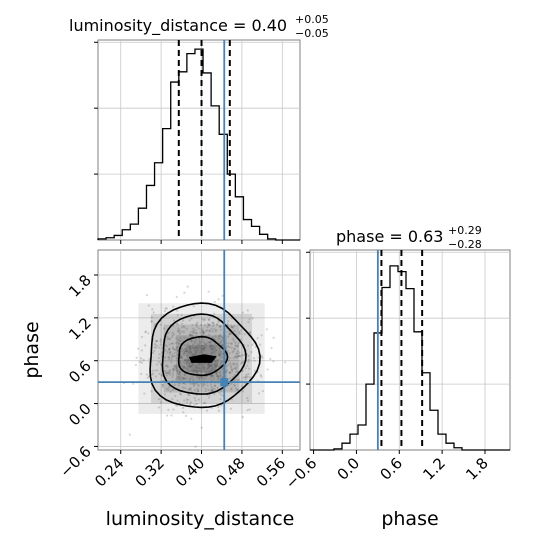 This screenshot has width=550, height=550. Describe the element at coordinates (80, 415) in the screenshot. I see `y-tick-label-phase: 0.0` at that location.